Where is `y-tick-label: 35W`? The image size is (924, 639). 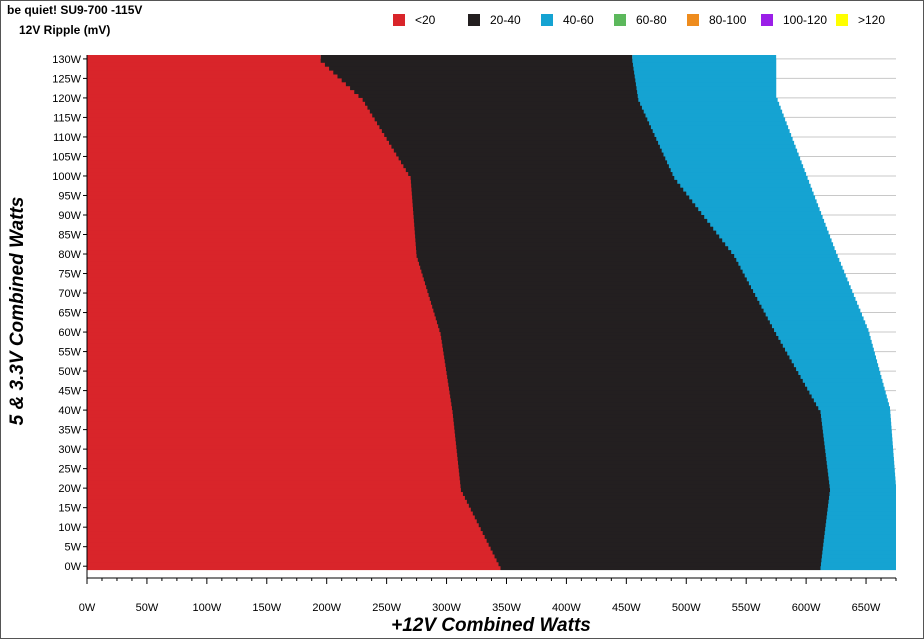 y-tick-label: 35W is located at coordinates (69, 431).